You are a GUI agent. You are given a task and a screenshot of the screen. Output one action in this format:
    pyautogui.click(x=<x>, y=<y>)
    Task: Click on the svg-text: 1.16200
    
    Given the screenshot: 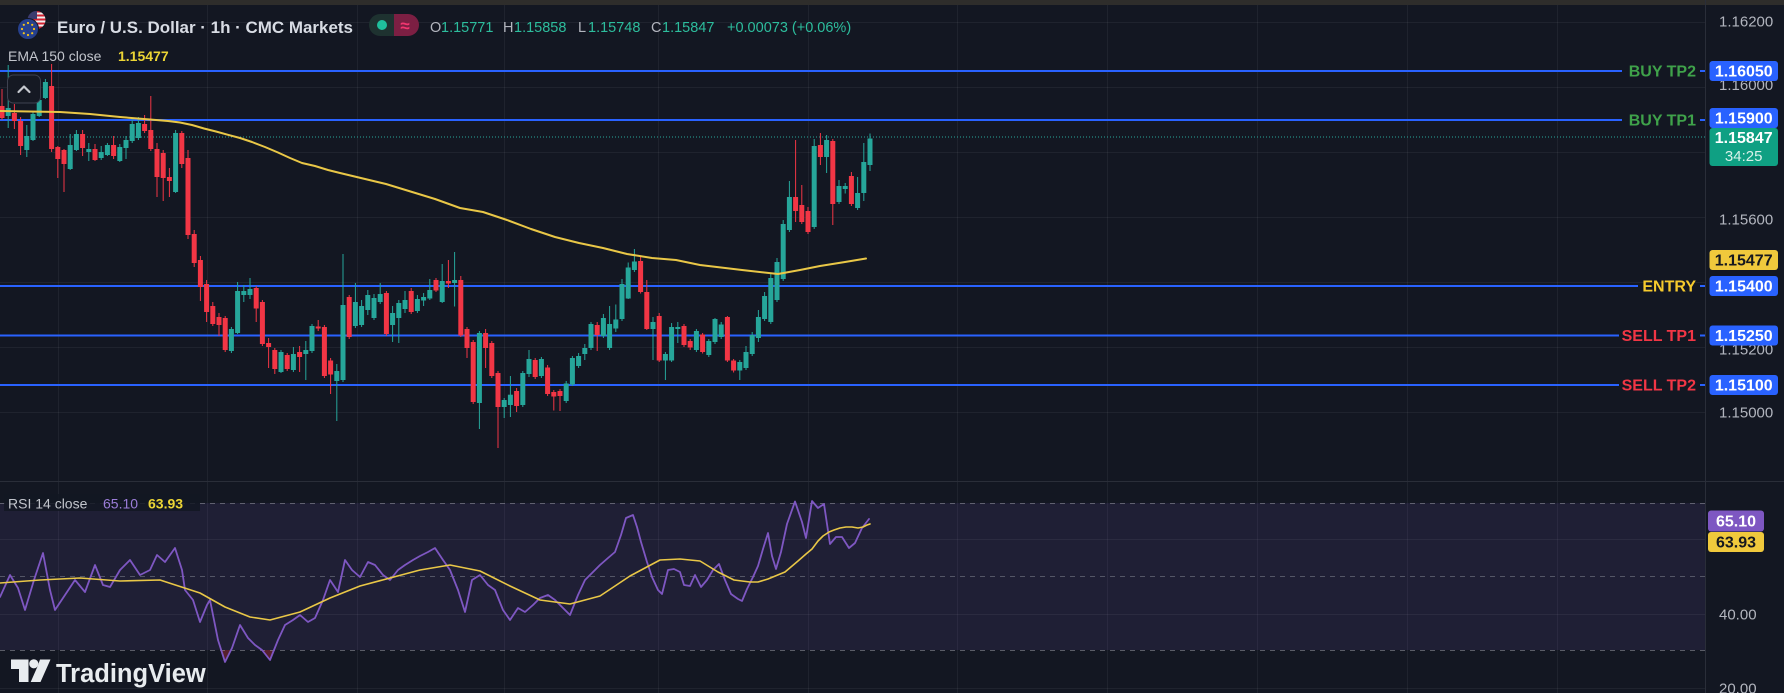 What is the action you would take?
    pyautogui.click(x=1746, y=22)
    